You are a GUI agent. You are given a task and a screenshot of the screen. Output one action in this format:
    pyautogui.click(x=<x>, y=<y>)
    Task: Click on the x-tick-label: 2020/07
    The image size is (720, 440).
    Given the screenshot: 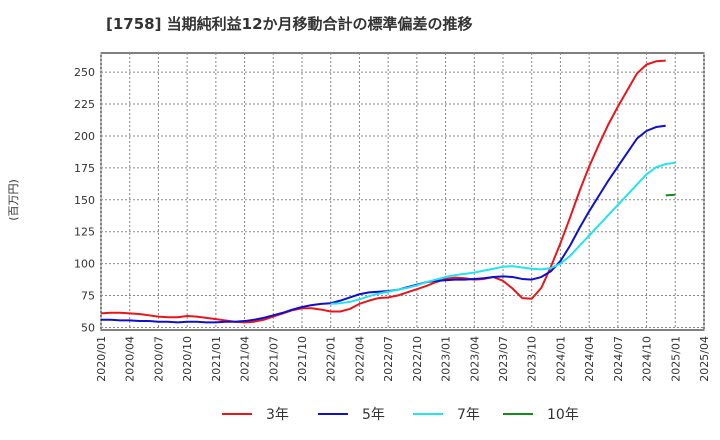 What is the action you would take?
    pyautogui.click(x=158, y=359)
    